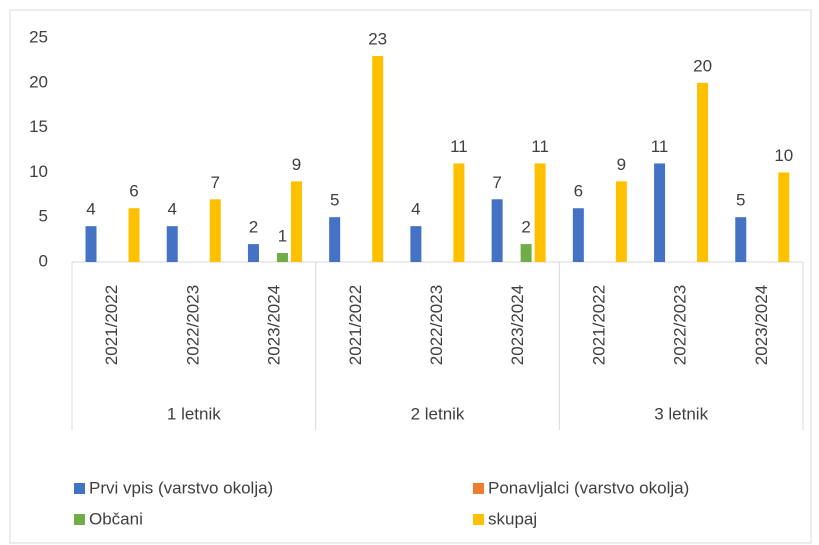  What do you see at coordinates (438, 413) in the screenshot?
I see `group-label: 2 letnik` at bounding box center [438, 413].